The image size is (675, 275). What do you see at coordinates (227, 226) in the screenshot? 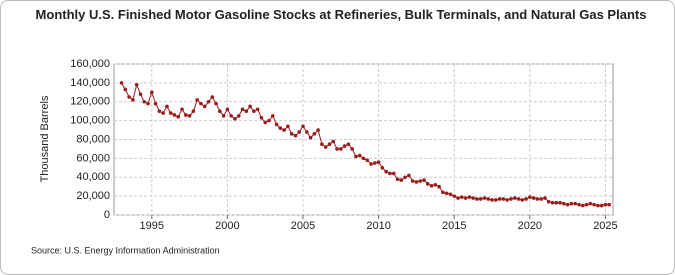
I see `x-tick-label: 2000` at bounding box center [227, 226].